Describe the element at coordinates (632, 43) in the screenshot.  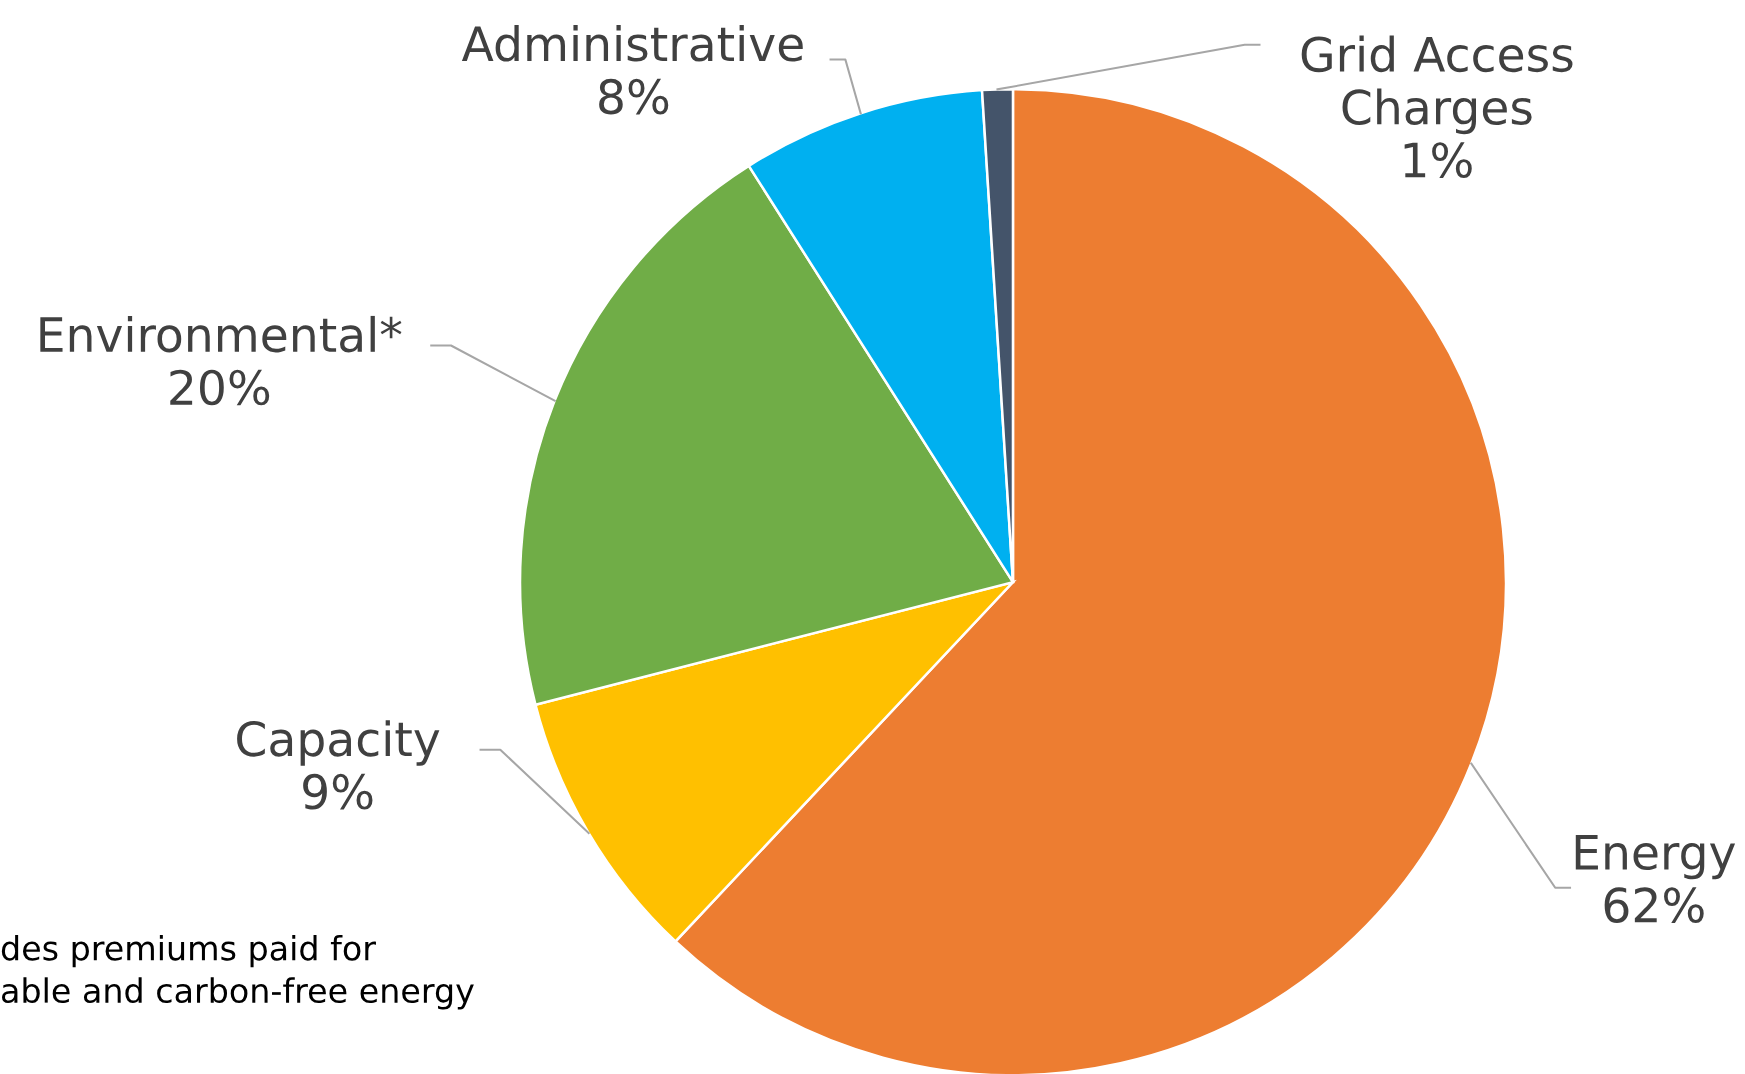
I see `slice-label: Administrative` at that location.